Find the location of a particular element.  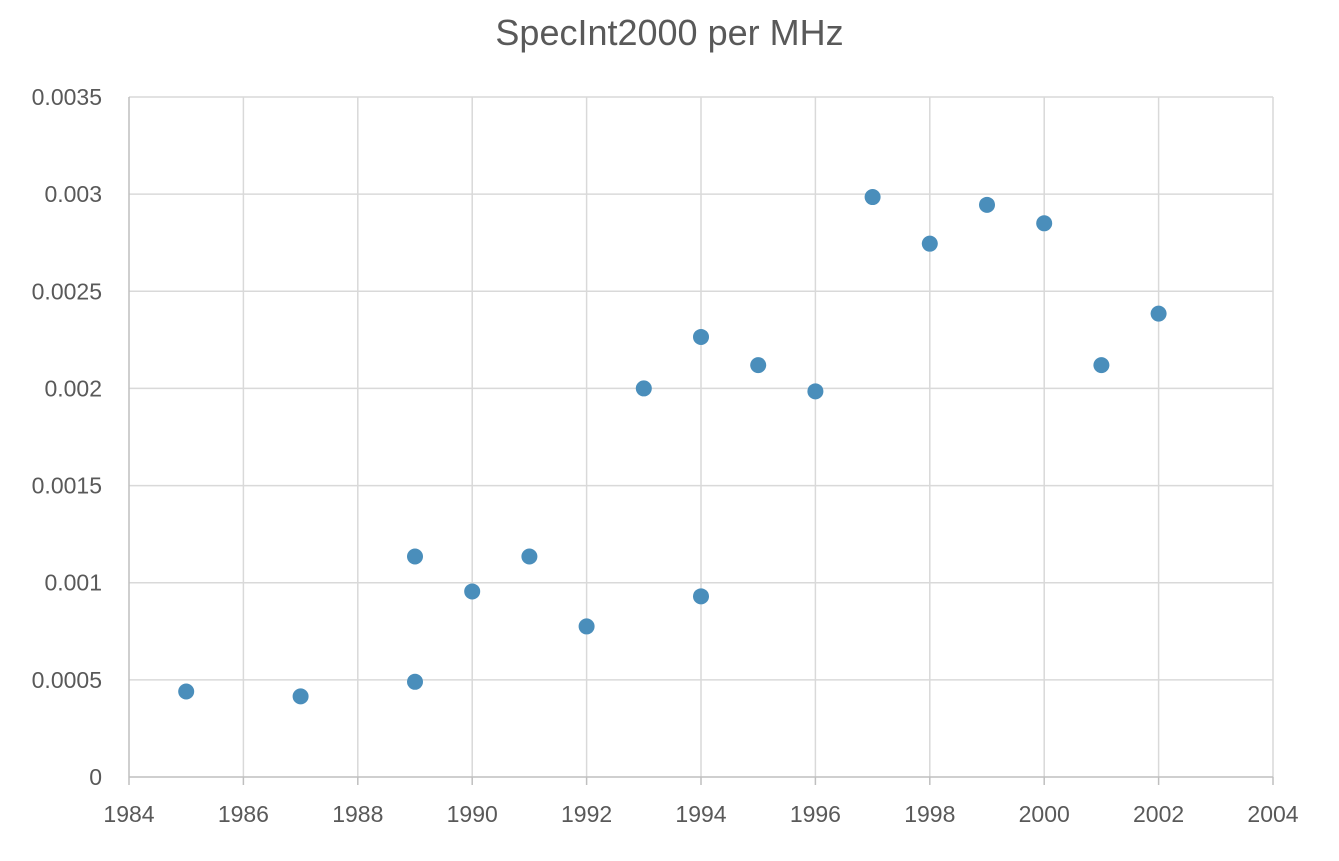

x-tick-label: 1994 is located at coordinates (700, 814).